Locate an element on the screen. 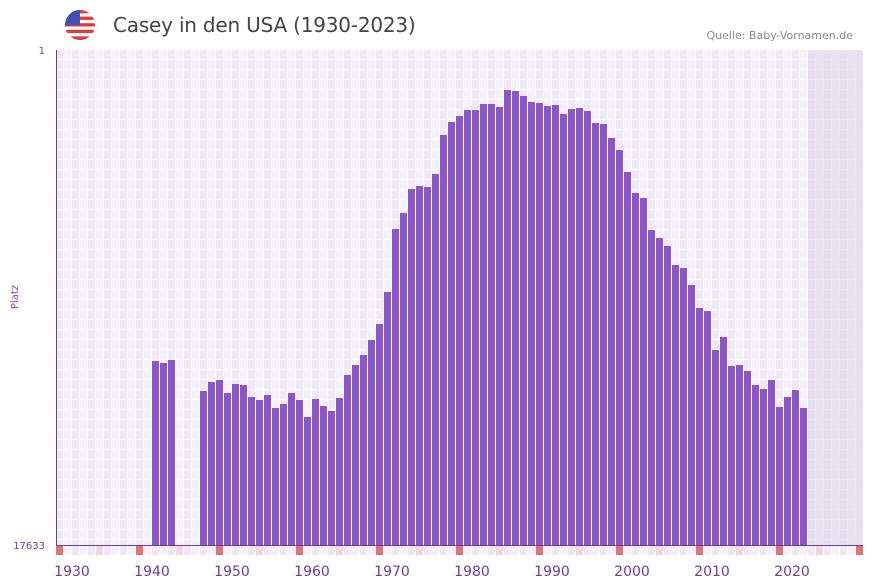 The image size is (873, 587). year-marker-1946 is located at coordinates (203, 550).